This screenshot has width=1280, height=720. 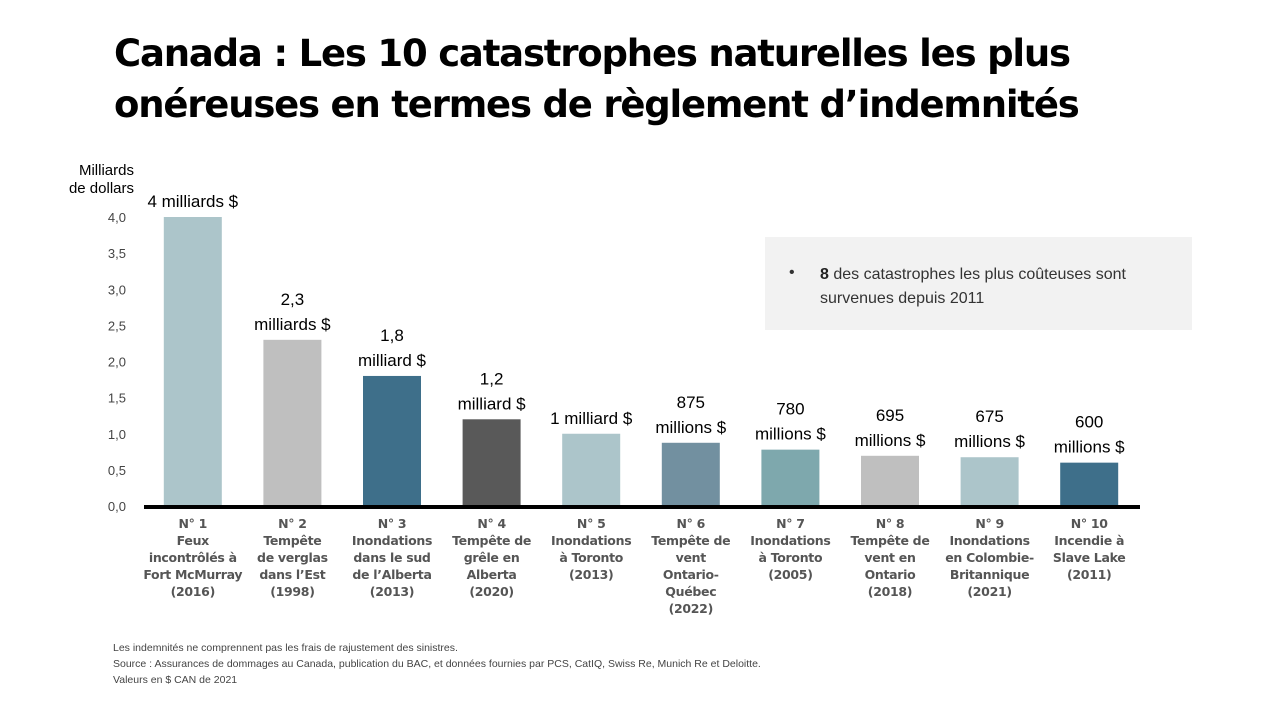 What do you see at coordinates (391, 574) in the screenshot?
I see `category-label: de l’Alberta` at bounding box center [391, 574].